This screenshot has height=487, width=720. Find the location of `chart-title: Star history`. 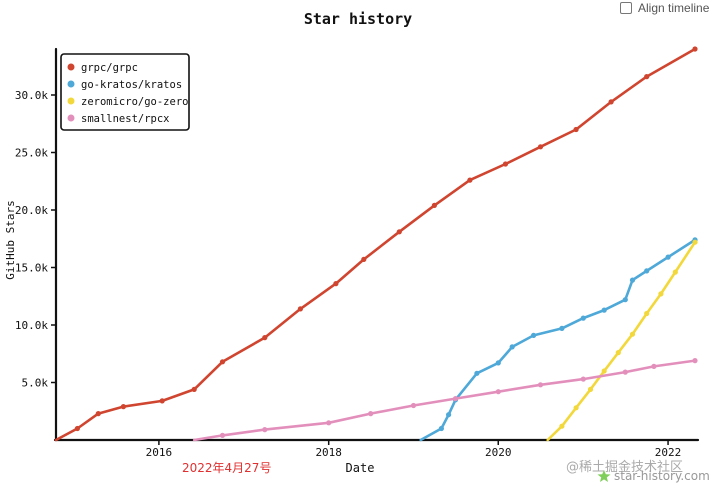

chart-title: Star history is located at coordinates (358, 19).